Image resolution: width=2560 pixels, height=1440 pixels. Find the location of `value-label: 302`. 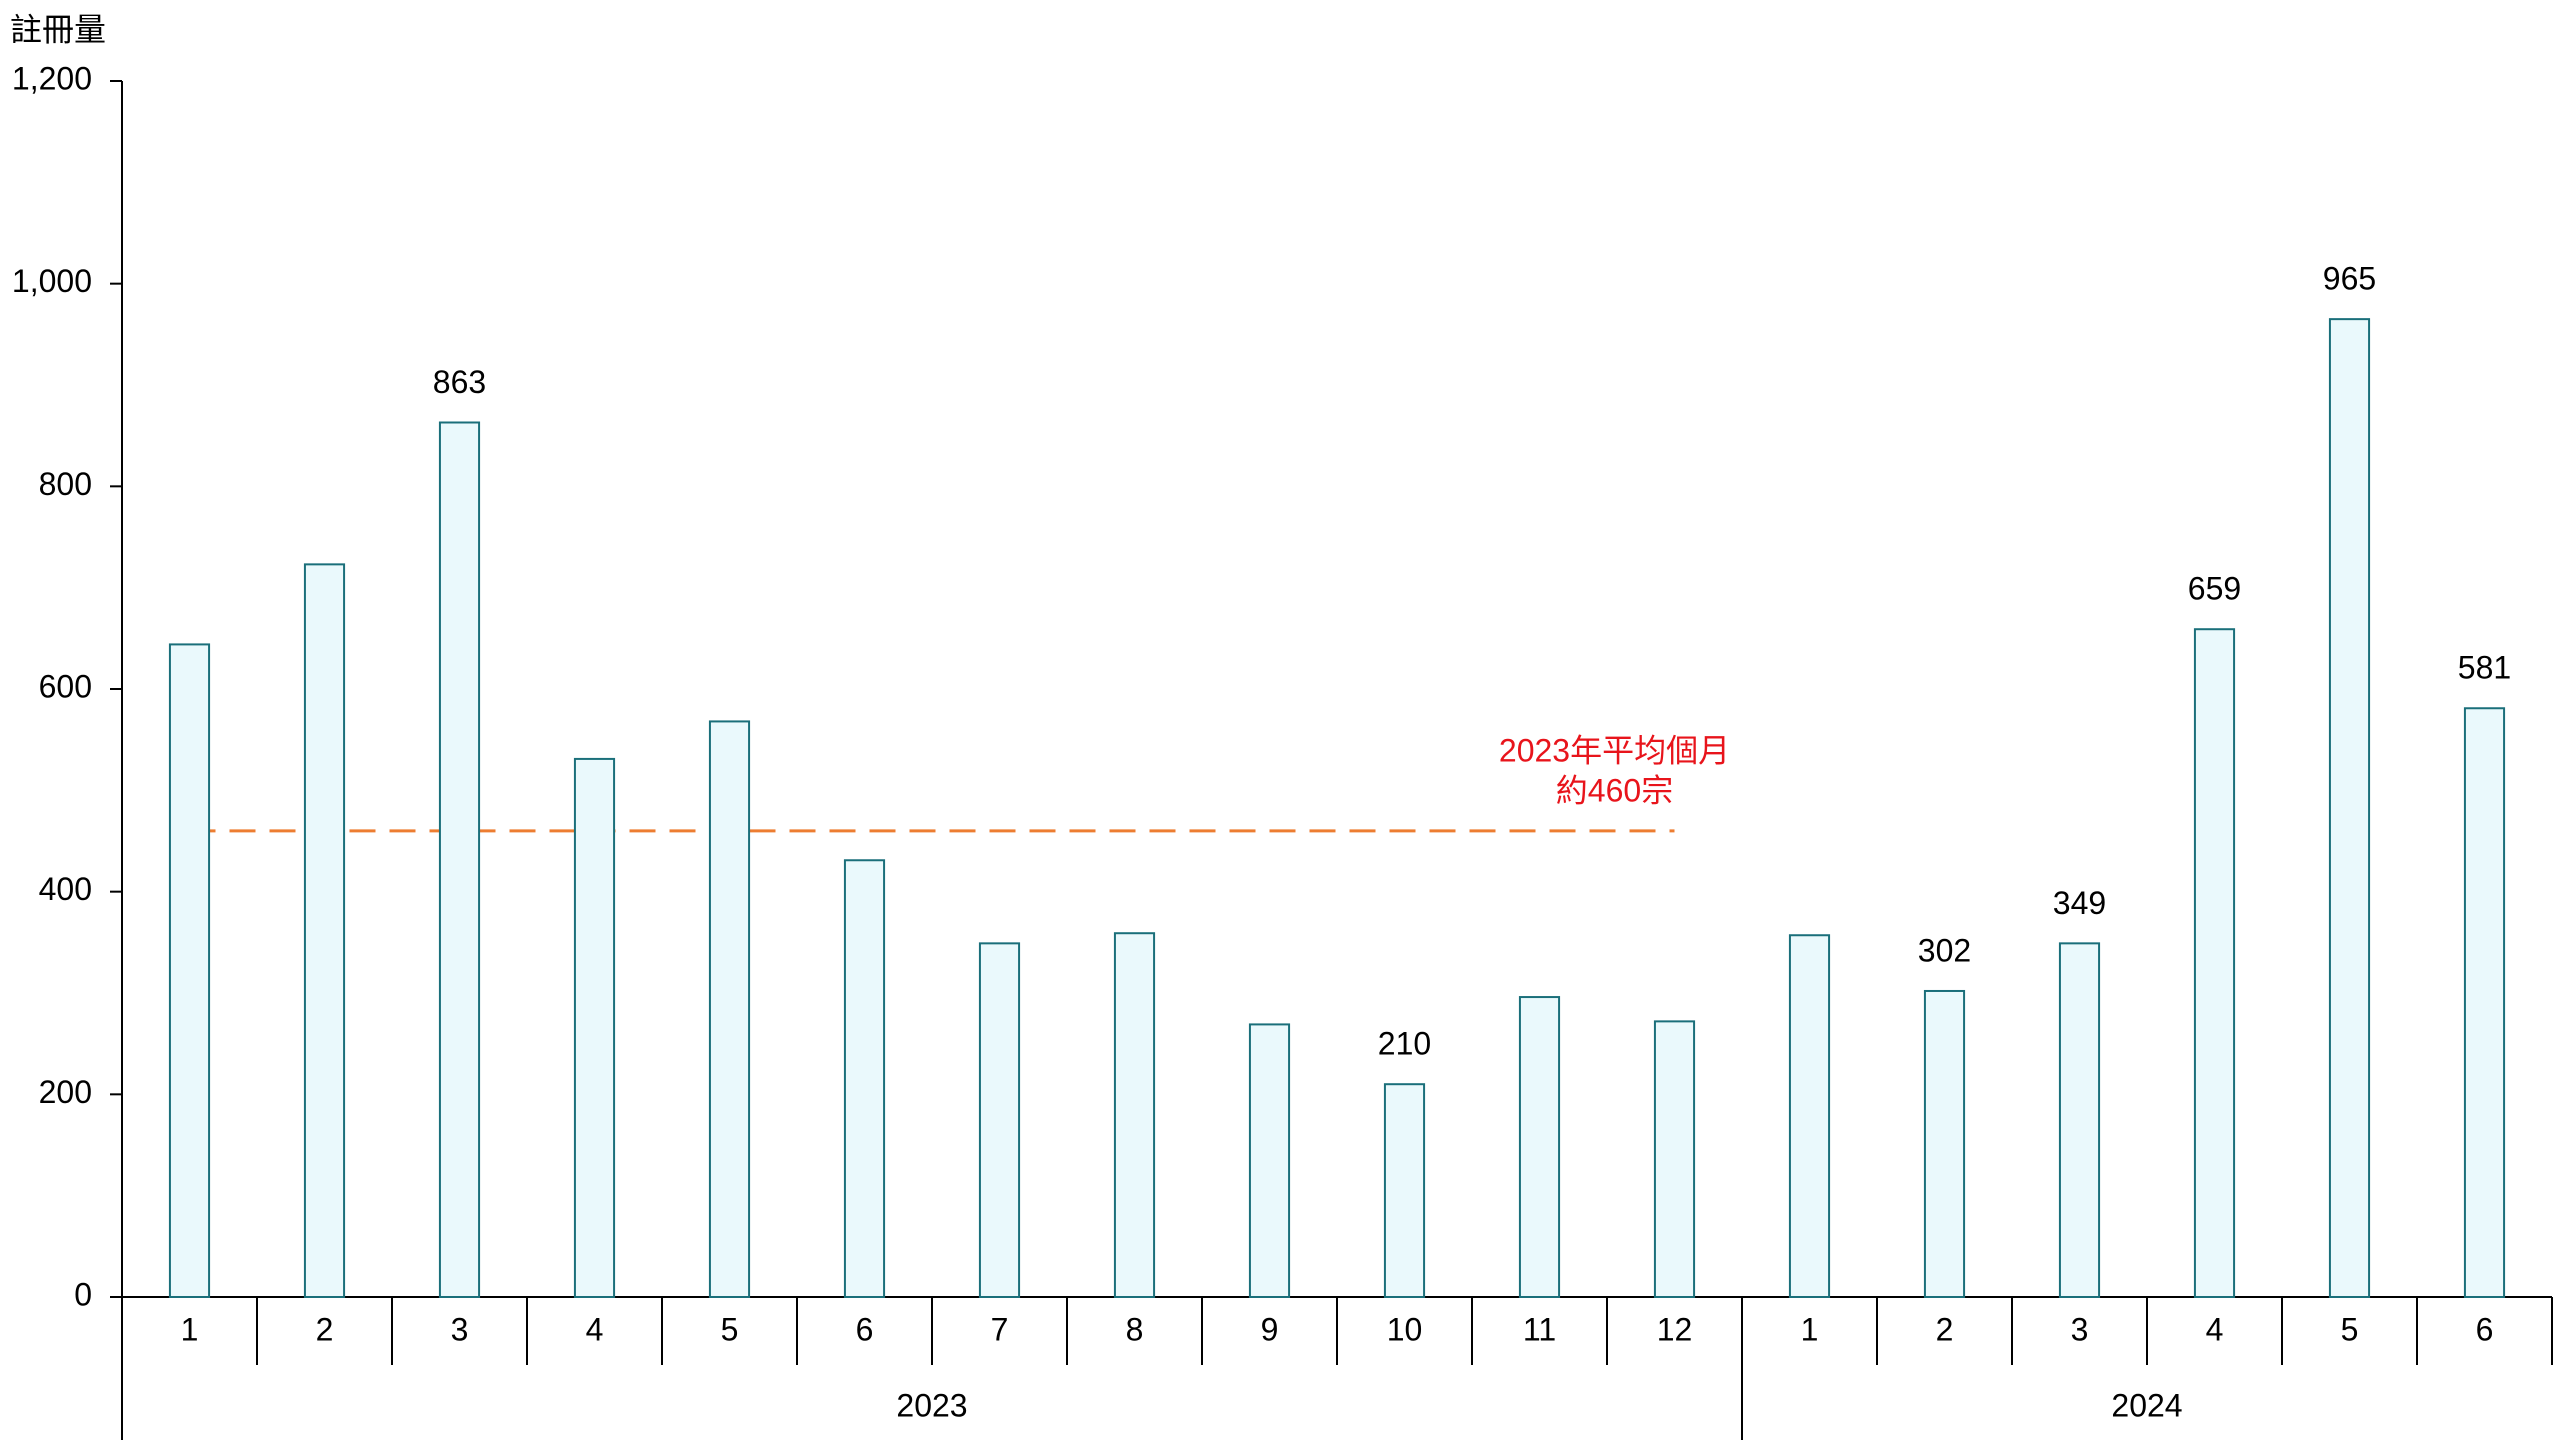

value-label: 302 is located at coordinates (1944, 950).